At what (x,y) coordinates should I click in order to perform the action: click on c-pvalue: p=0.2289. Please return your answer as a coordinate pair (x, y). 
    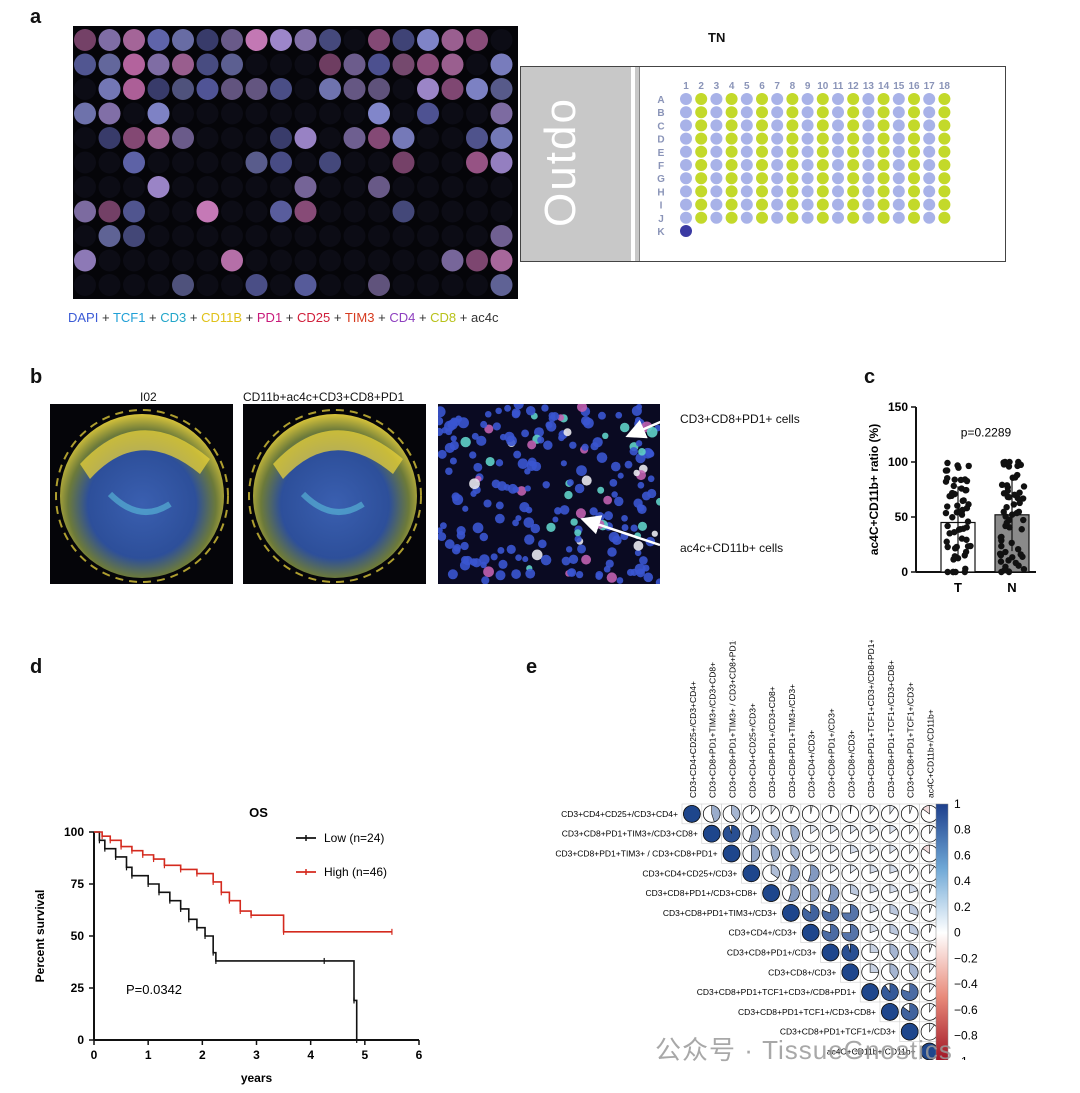
    Looking at the image, I should click on (986, 433).